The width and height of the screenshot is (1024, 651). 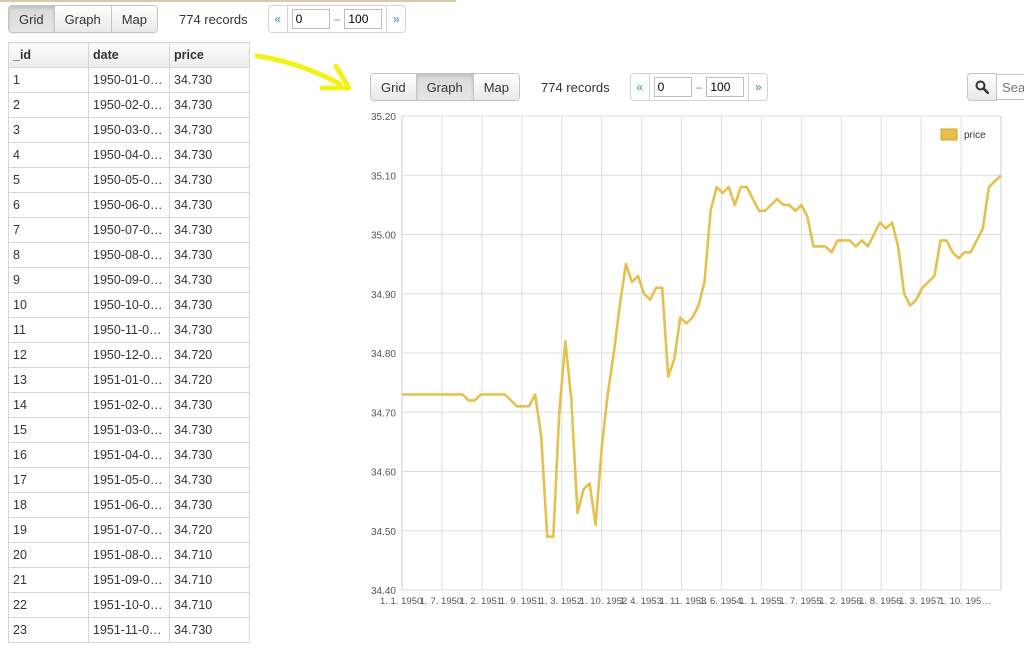 I want to click on table-row: 1 1950-01-0… 34.730, so click(x=129, y=80).